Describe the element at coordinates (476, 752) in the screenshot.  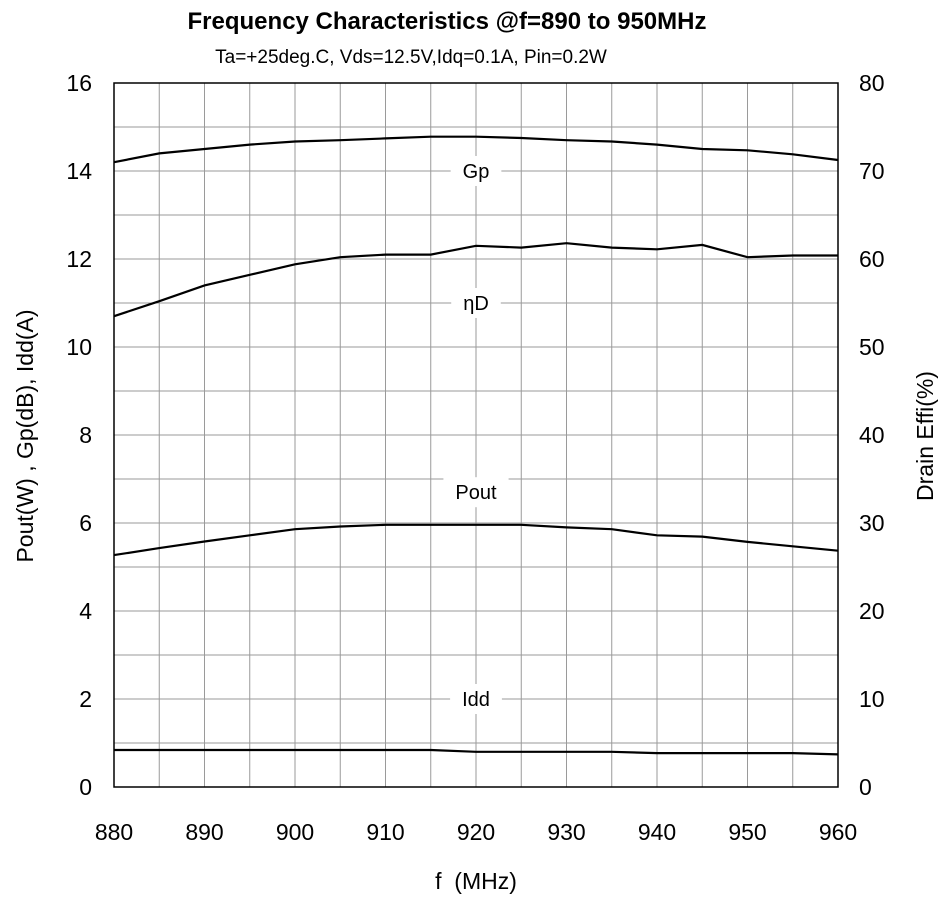
I see `series-line-Idd` at that location.